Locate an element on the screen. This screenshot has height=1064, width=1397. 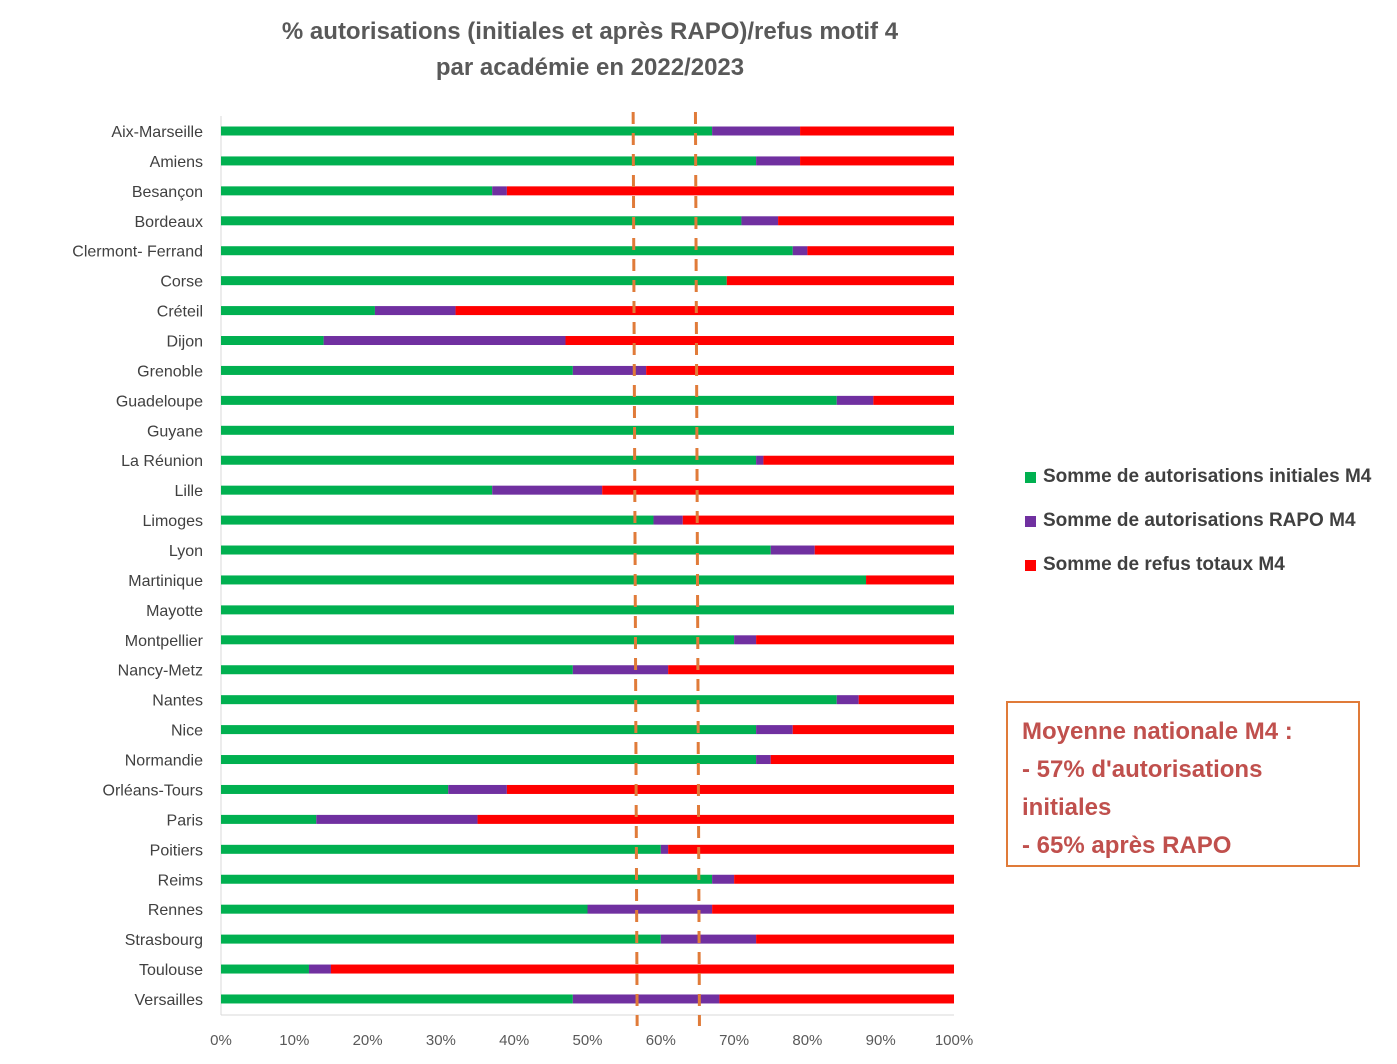
x-tick-label: 60% is located at coordinates (661, 1040).